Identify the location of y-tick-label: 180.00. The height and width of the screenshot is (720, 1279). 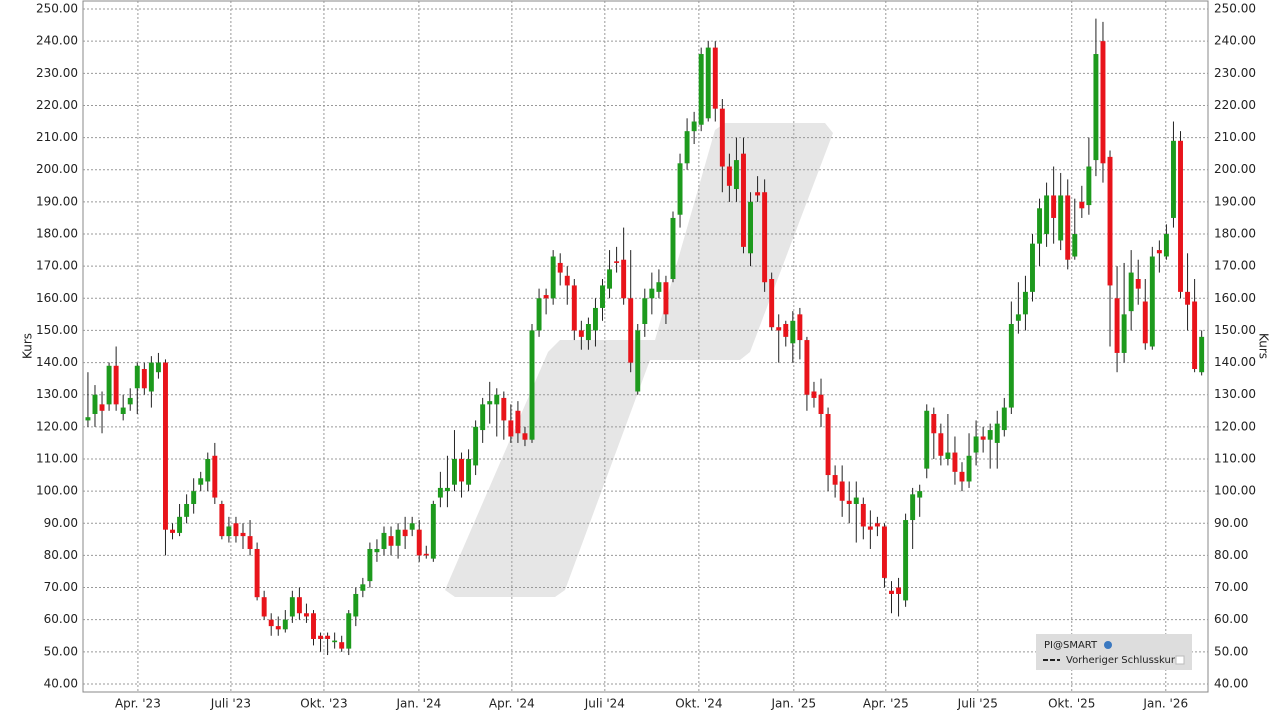
(57, 234).